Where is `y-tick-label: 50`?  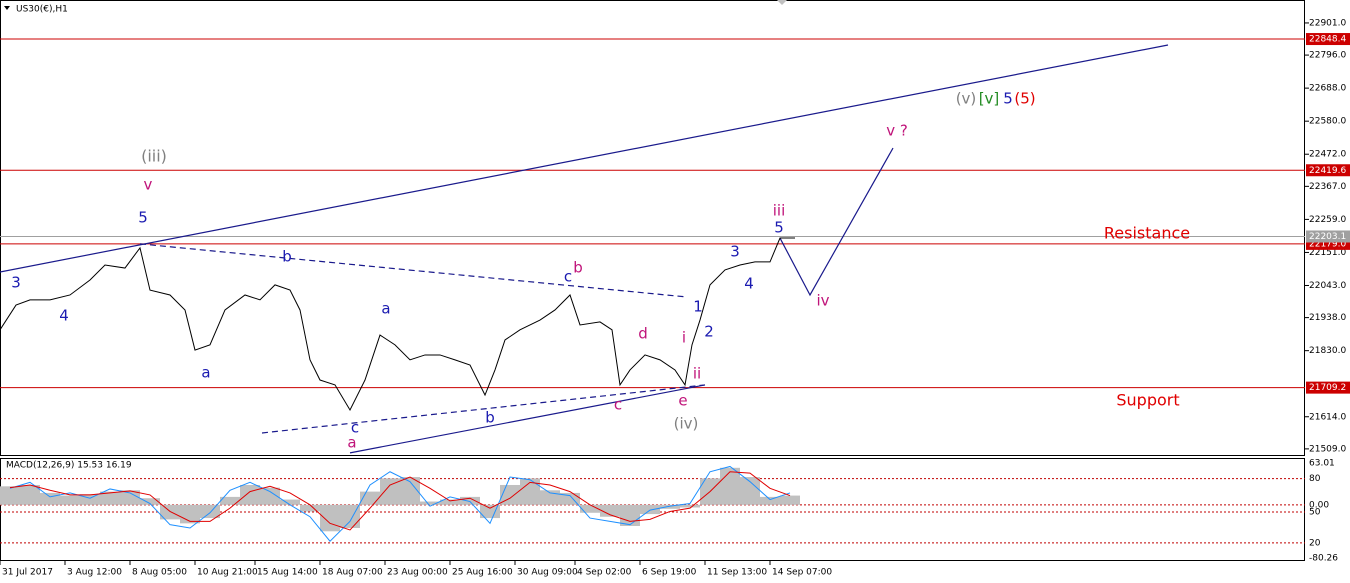 y-tick-label: 50 is located at coordinates (1315, 513).